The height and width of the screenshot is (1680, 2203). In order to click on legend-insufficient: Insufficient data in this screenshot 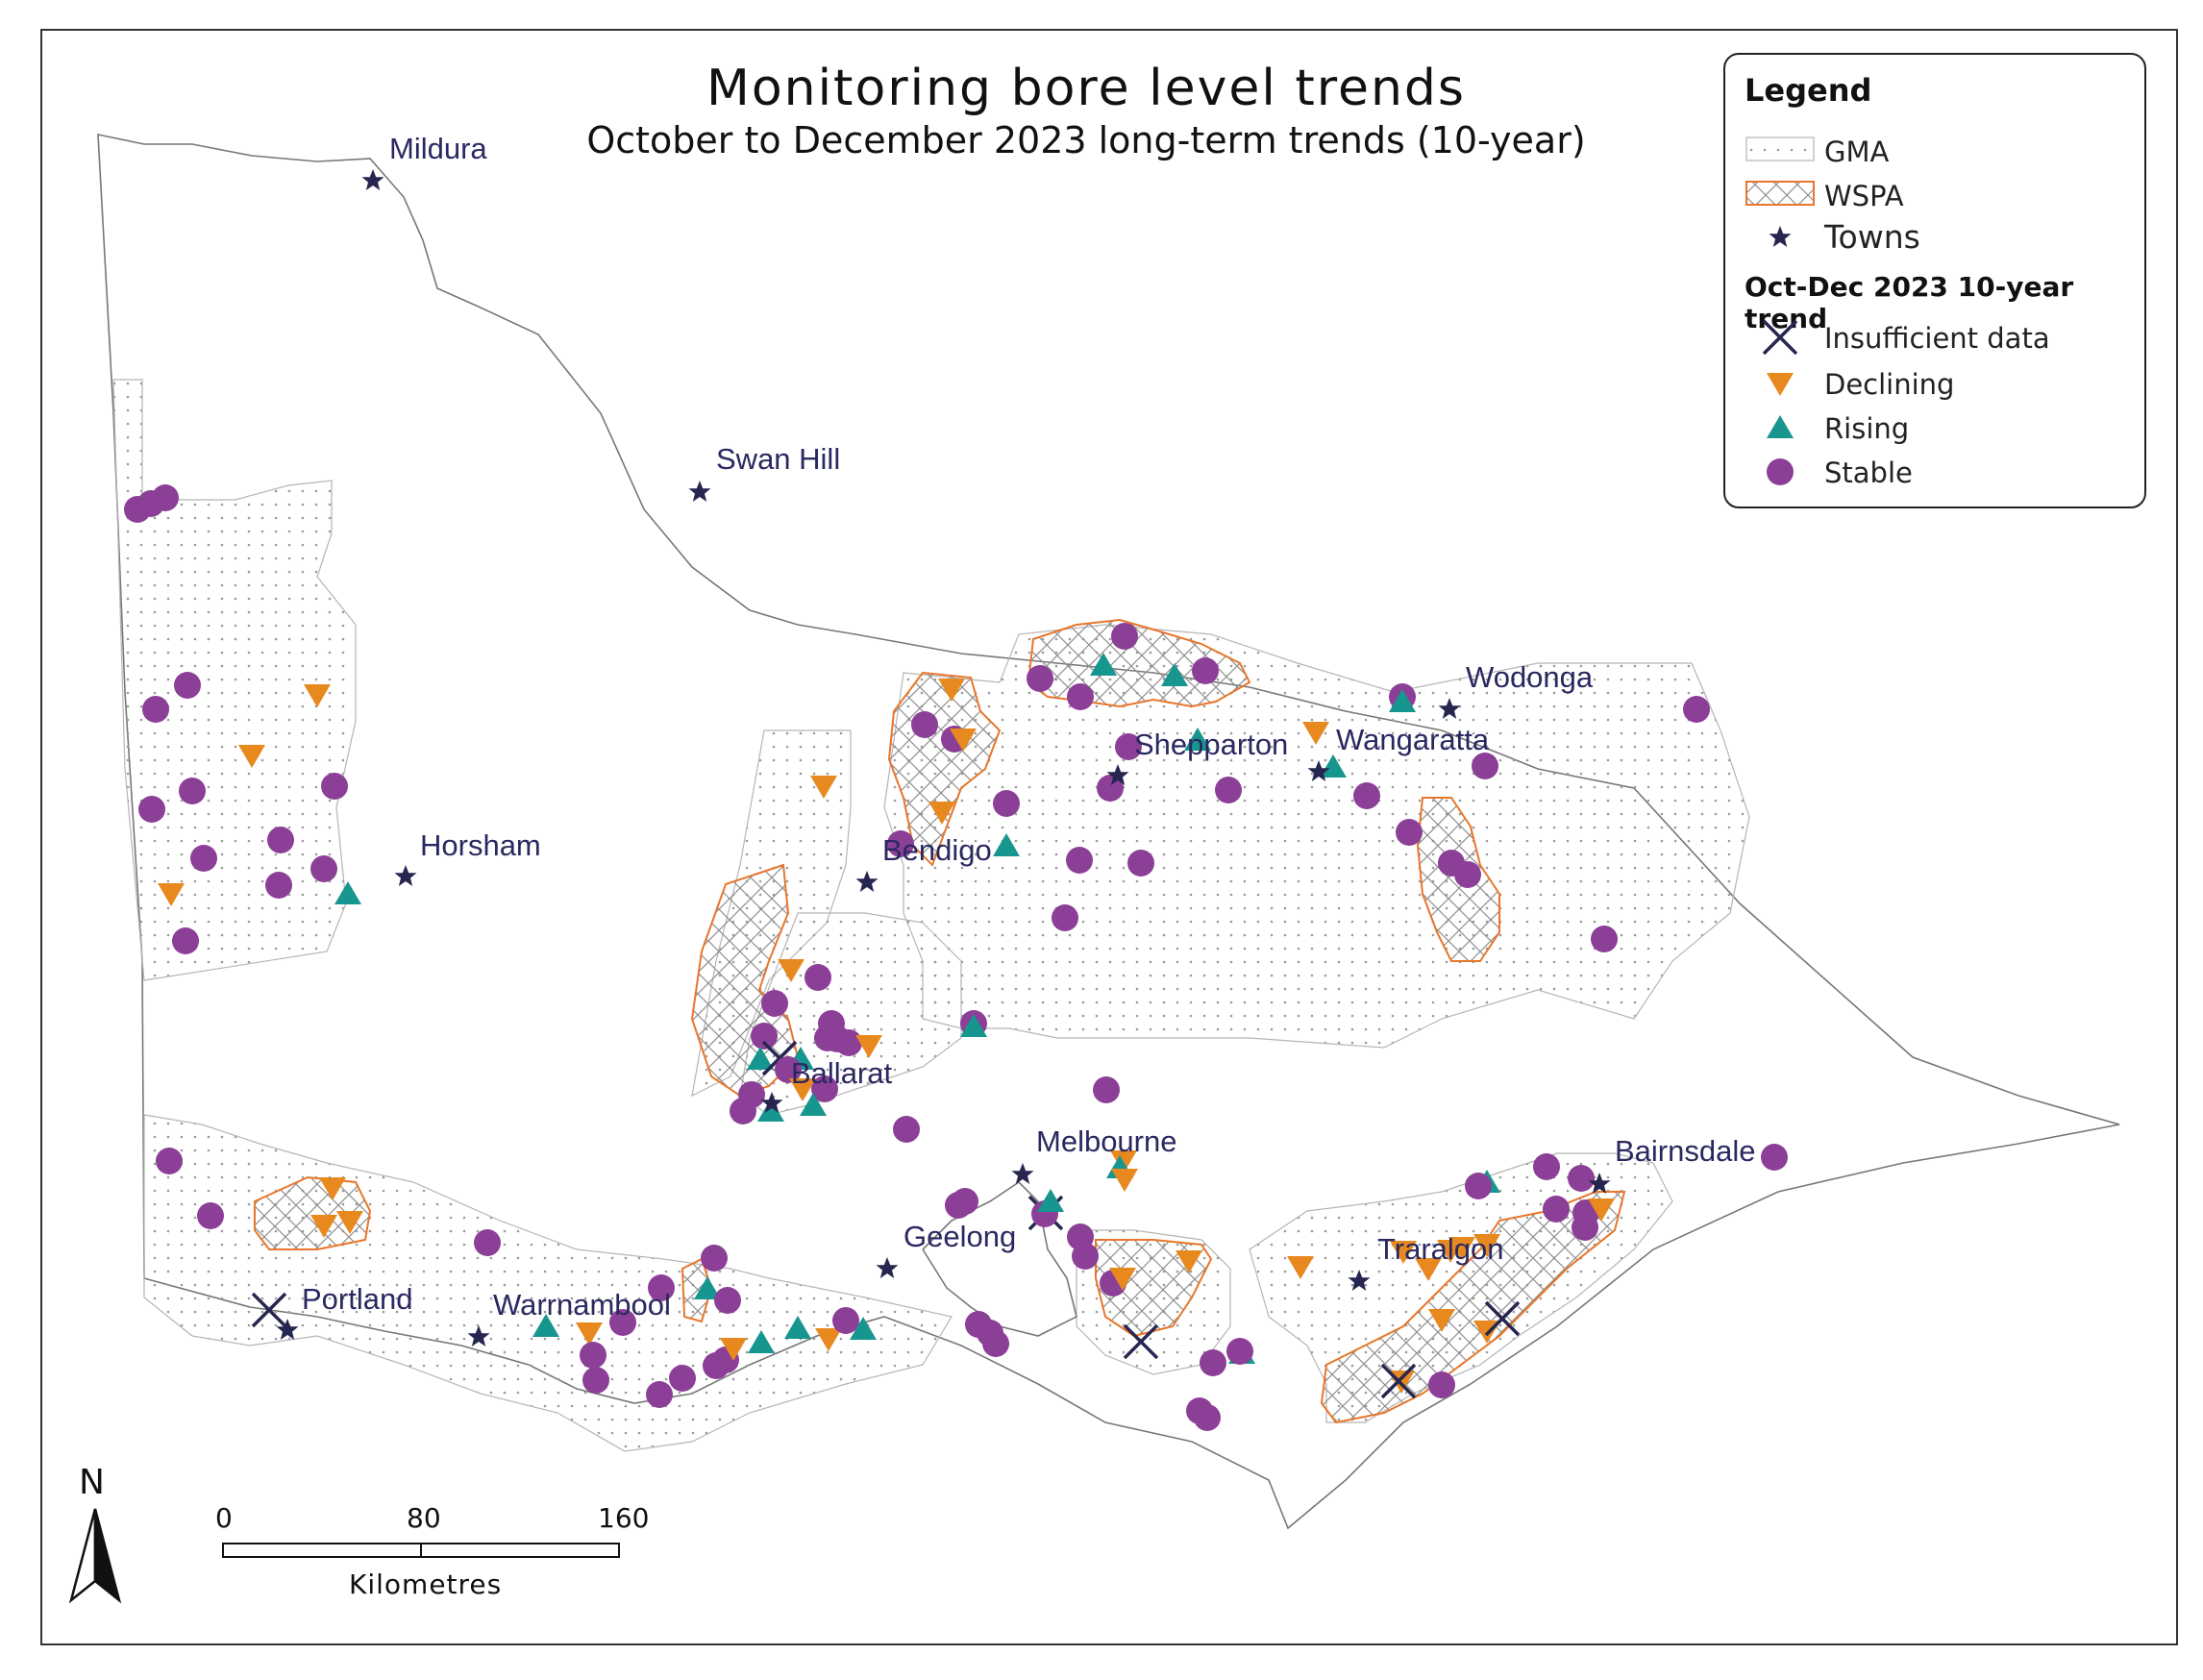, I will do `click(1937, 337)`.